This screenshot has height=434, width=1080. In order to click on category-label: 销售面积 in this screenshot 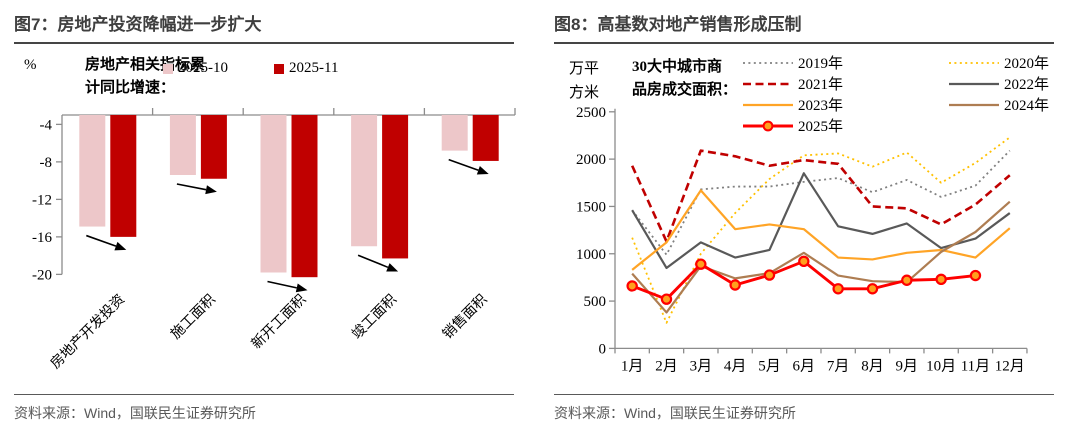, I will do `click(465, 317)`.